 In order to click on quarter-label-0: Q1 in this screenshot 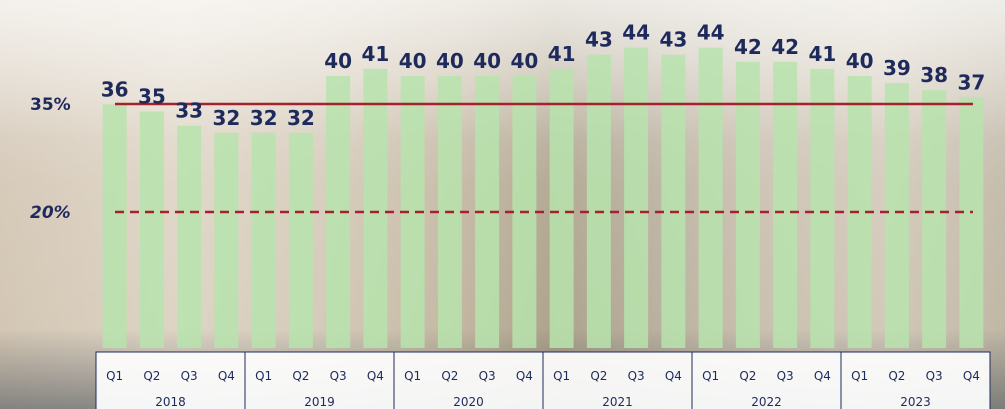, I will do `click(114, 376)`.